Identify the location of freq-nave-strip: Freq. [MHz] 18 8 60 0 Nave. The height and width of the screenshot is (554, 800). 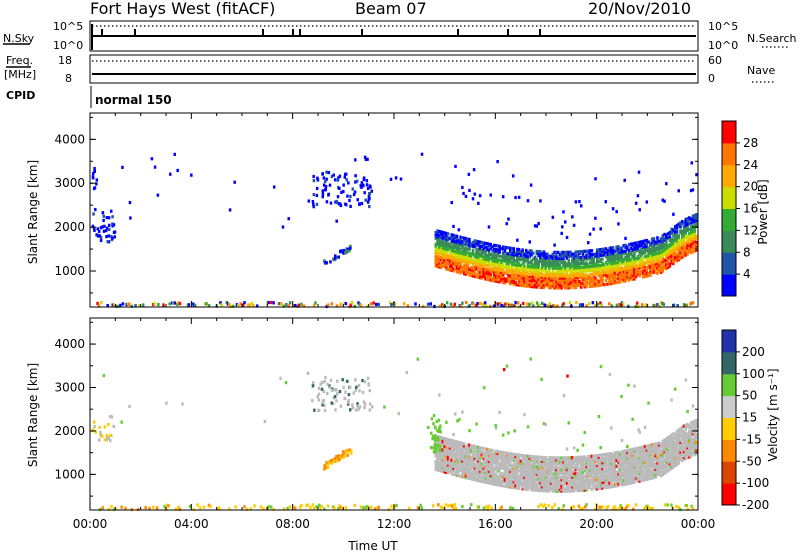
(389, 69).